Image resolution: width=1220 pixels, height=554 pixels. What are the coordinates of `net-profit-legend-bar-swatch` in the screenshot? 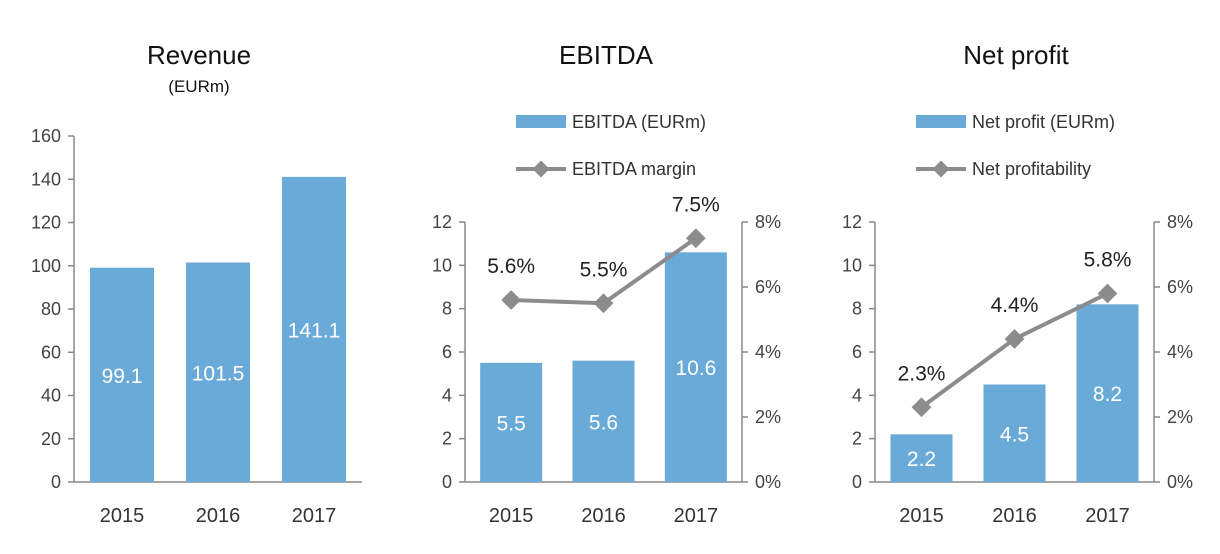 It's located at (941, 121).